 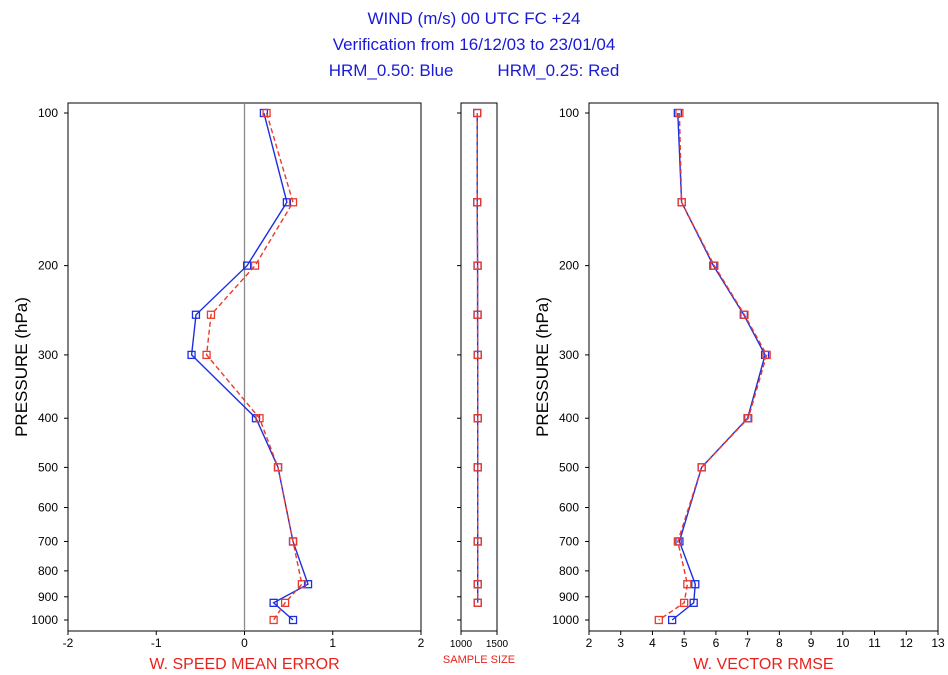 I want to click on legend-blue-label: HRM_0.50: Blue, so click(x=391, y=70).